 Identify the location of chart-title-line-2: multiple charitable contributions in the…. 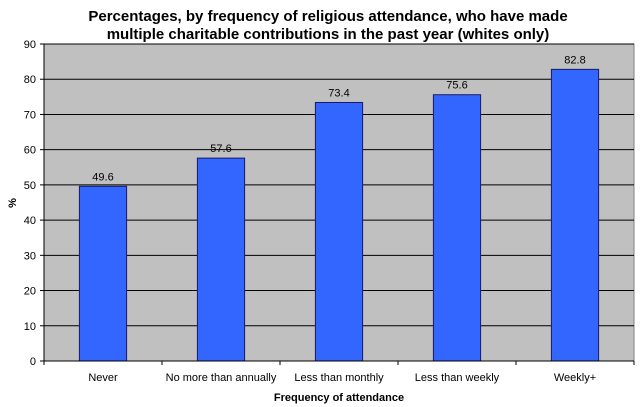
(328, 34).